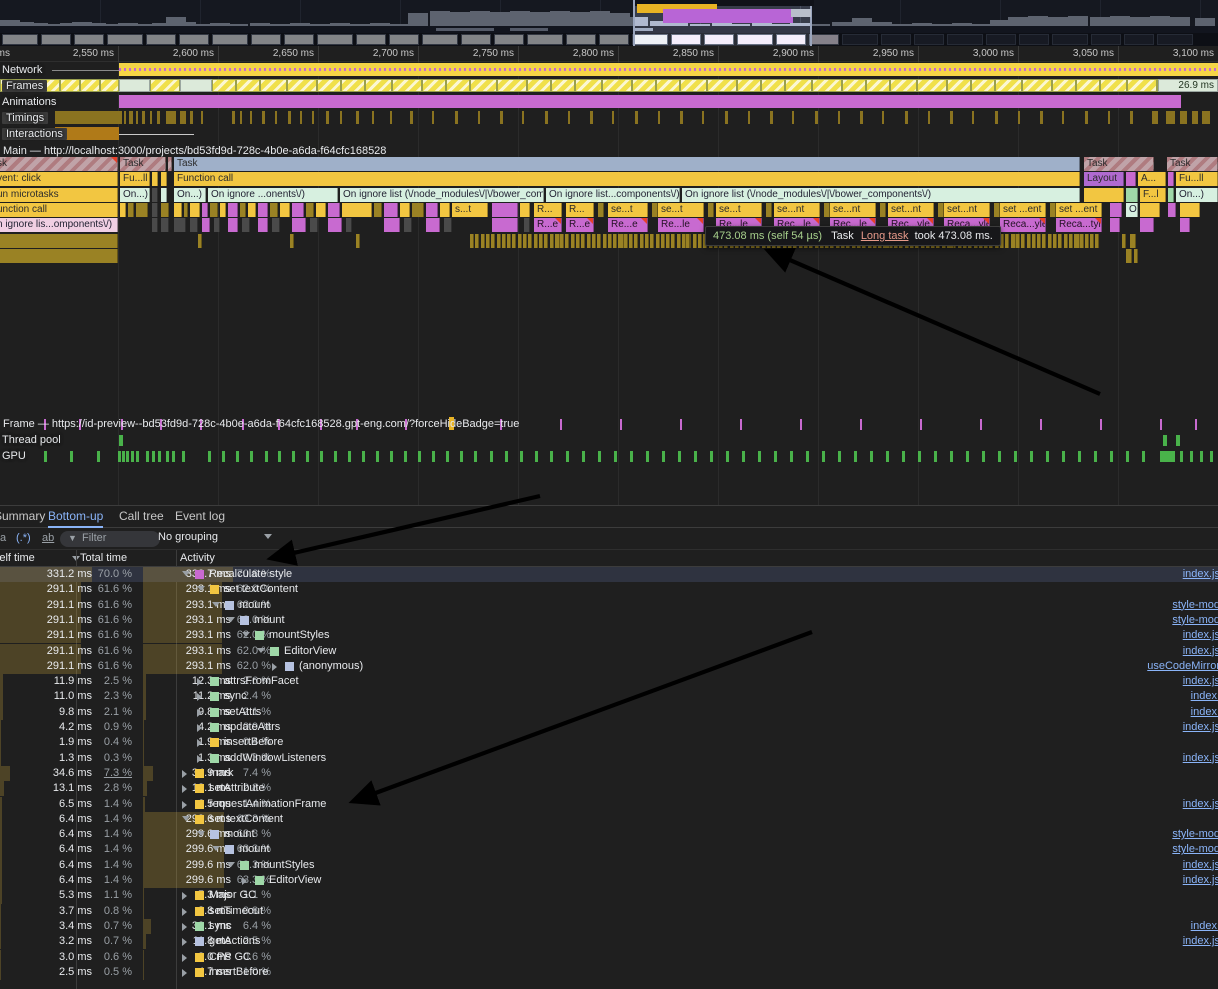 Image resolution: width=1218 pixels, height=989 pixels. Describe the element at coordinates (59, 179) in the screenshot. I see `flame-event-click: vent: click` at that location.